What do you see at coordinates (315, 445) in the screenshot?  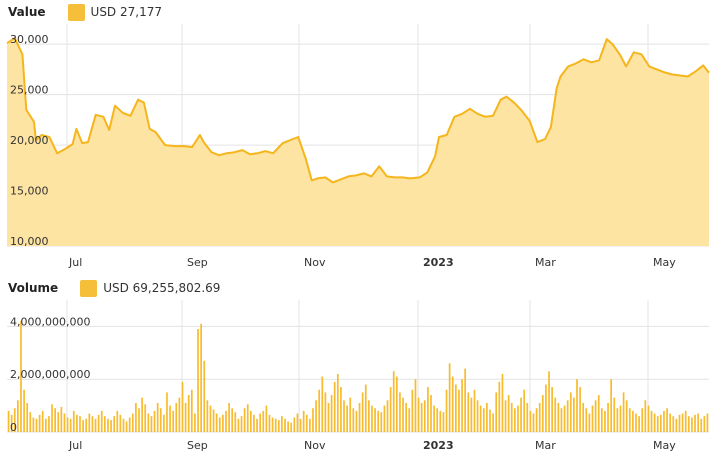 I see `volume-x-tick-label: Nov` at bounding box center [315, 445].